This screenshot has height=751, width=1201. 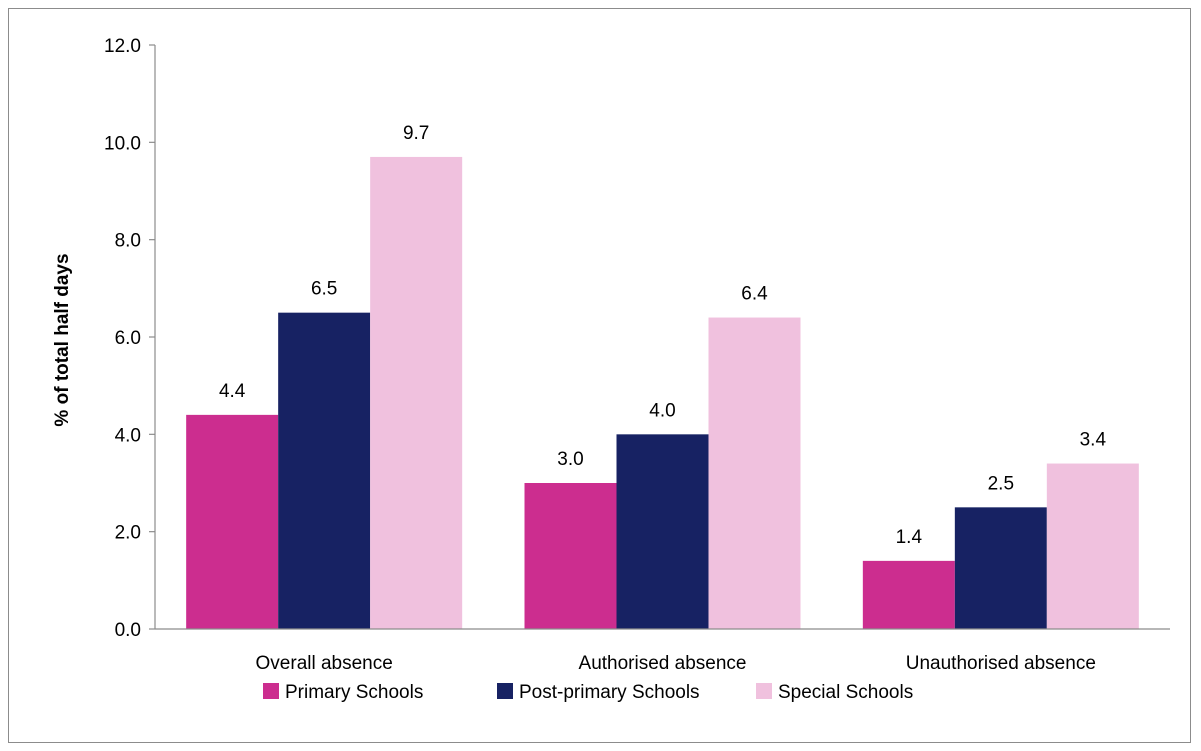 I want to click on y-tick-label: 4.0, so click(x=128, y=435).